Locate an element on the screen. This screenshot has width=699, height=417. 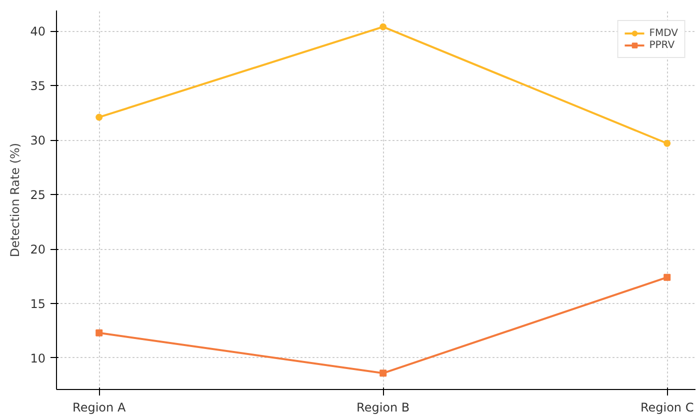
y-tick-label: 15 is located at coordinates (38, 303).